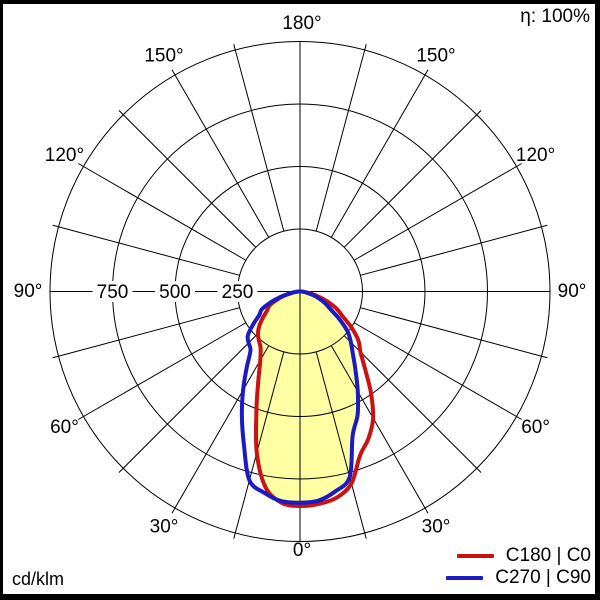 Image resolution: width=600 pixels, height=600 pixels. What do you see at coordinates (302, 550) in the screenshot?
I see `angle-label: 0°` at bounding box center [302, 550].